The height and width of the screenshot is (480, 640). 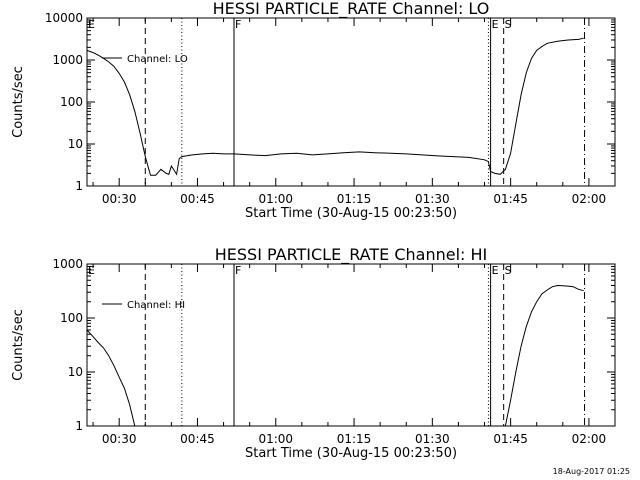 I want to click on legend-entry: Channel: HI, so click(x=156, y=305).